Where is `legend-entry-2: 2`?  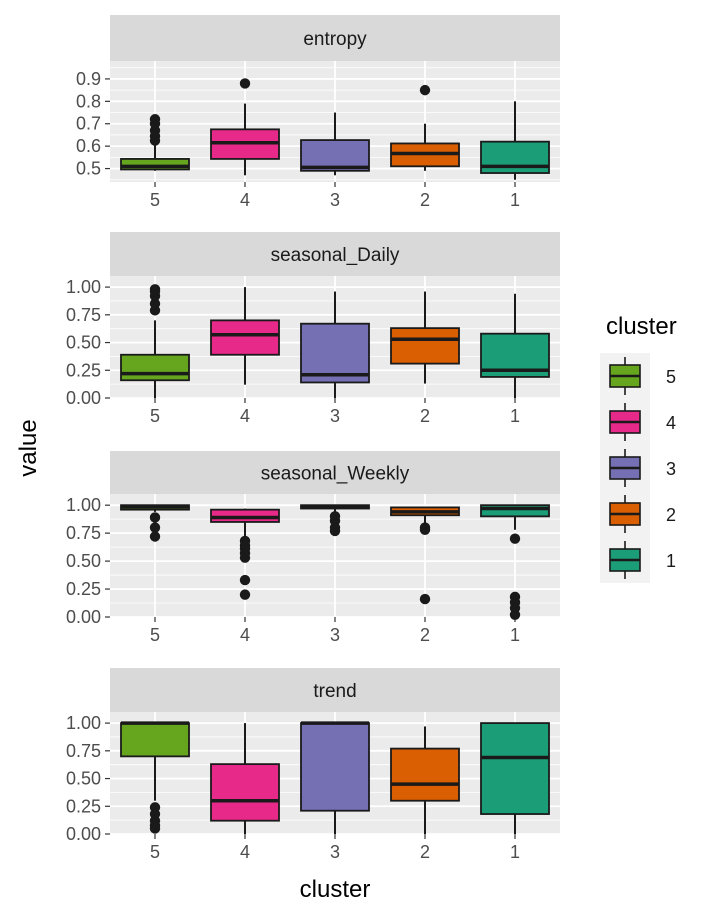 legend-entry-2: 2 is located at coordinates (638, 514).